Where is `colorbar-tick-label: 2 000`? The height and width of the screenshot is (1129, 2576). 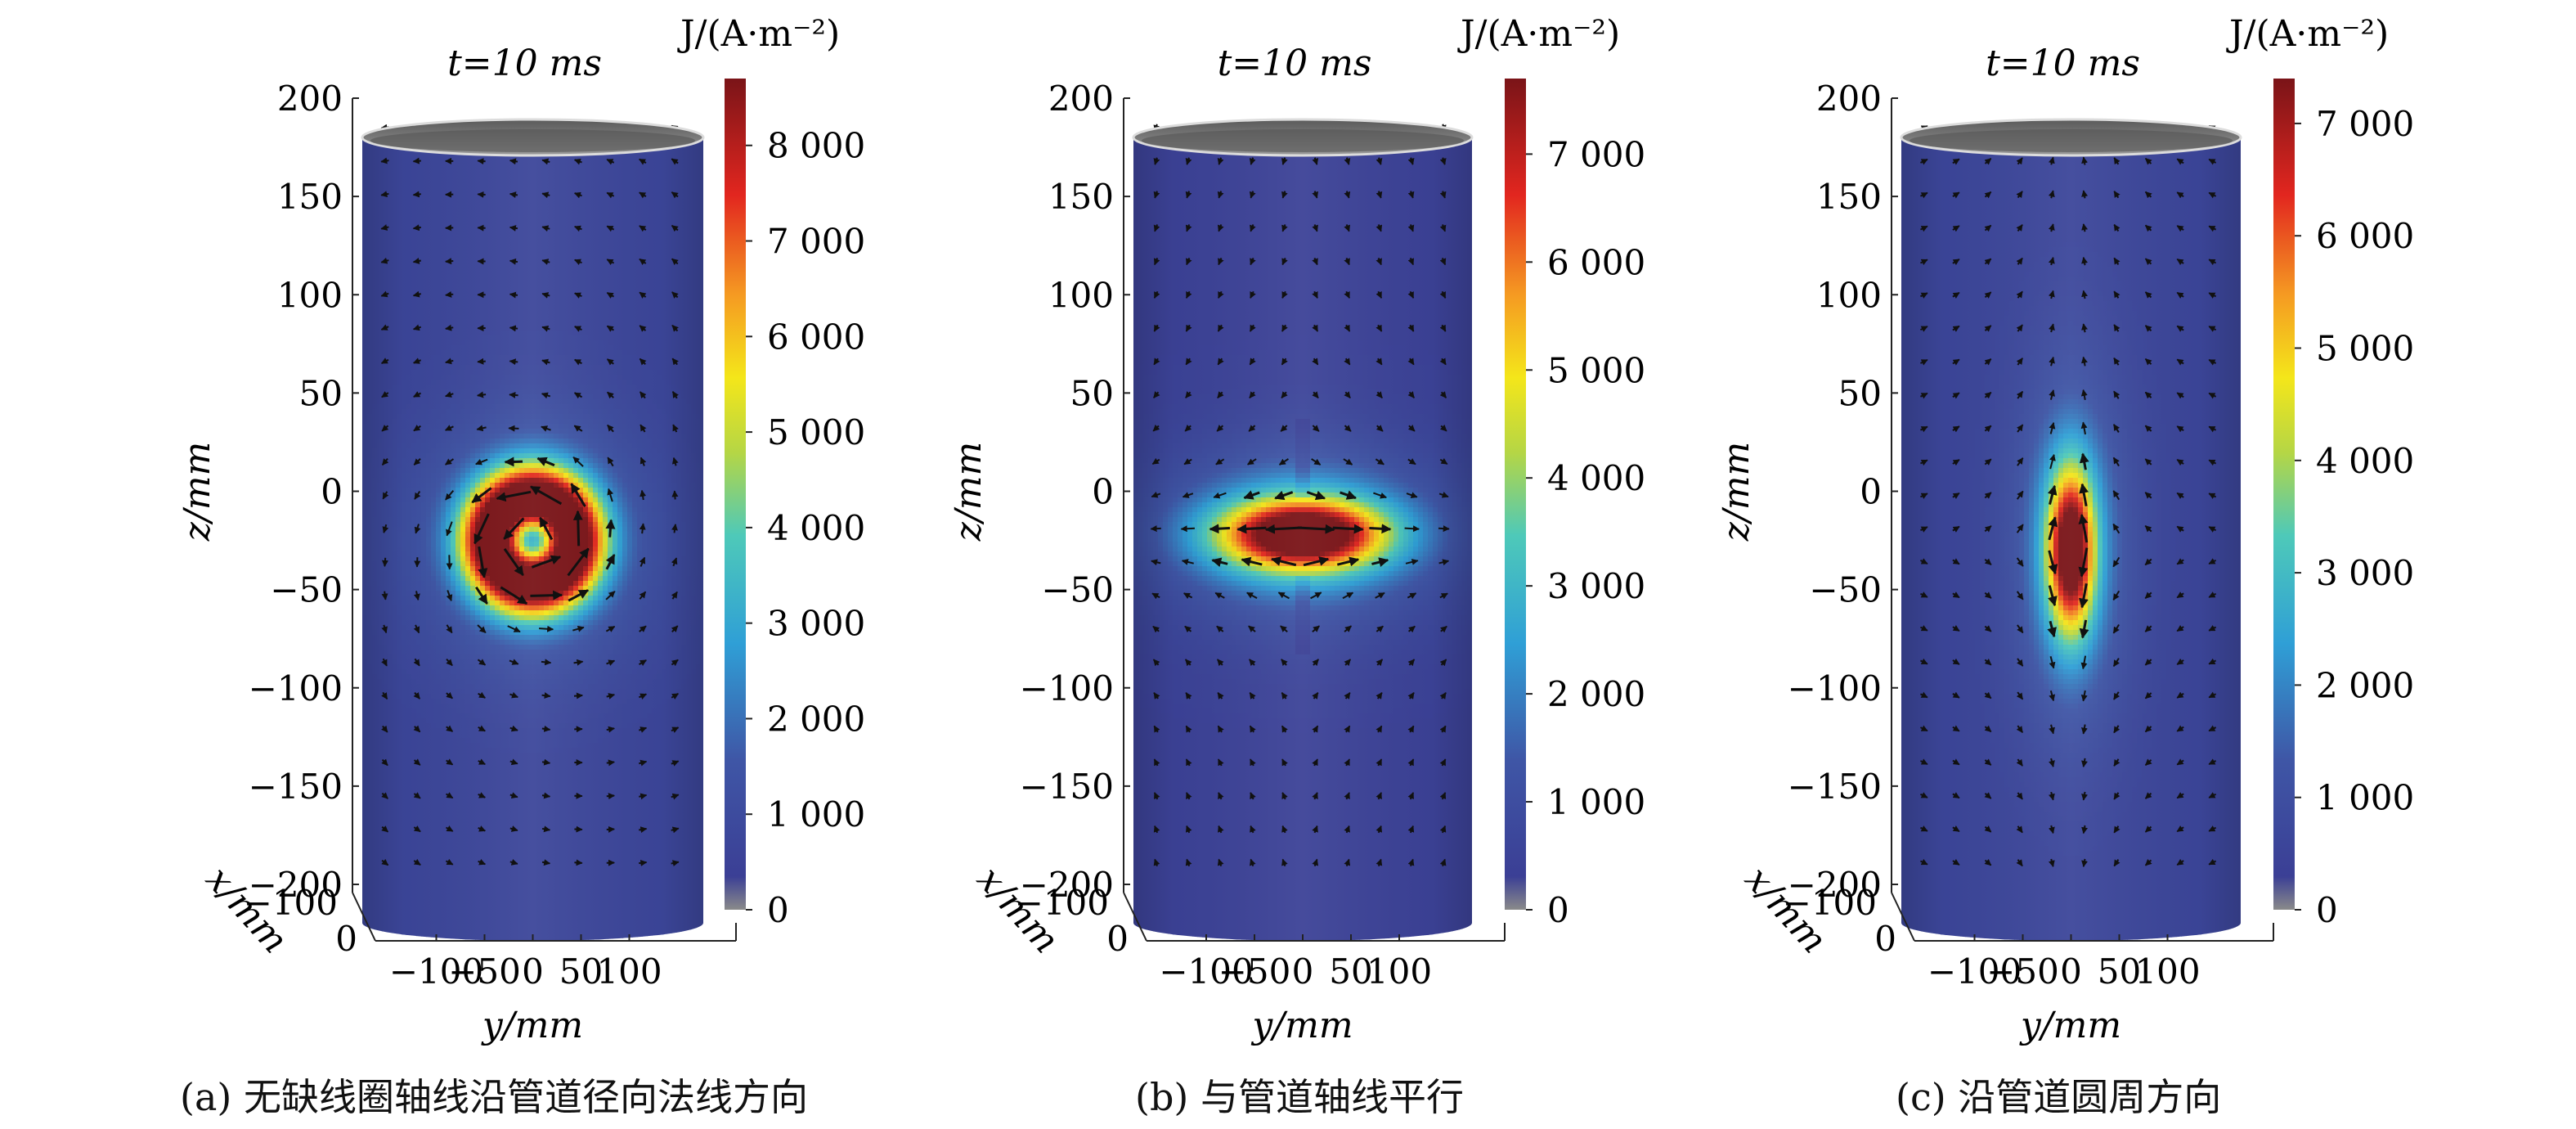 colorbar-tick-label: 2 000 is located at coordinates (816, 719).